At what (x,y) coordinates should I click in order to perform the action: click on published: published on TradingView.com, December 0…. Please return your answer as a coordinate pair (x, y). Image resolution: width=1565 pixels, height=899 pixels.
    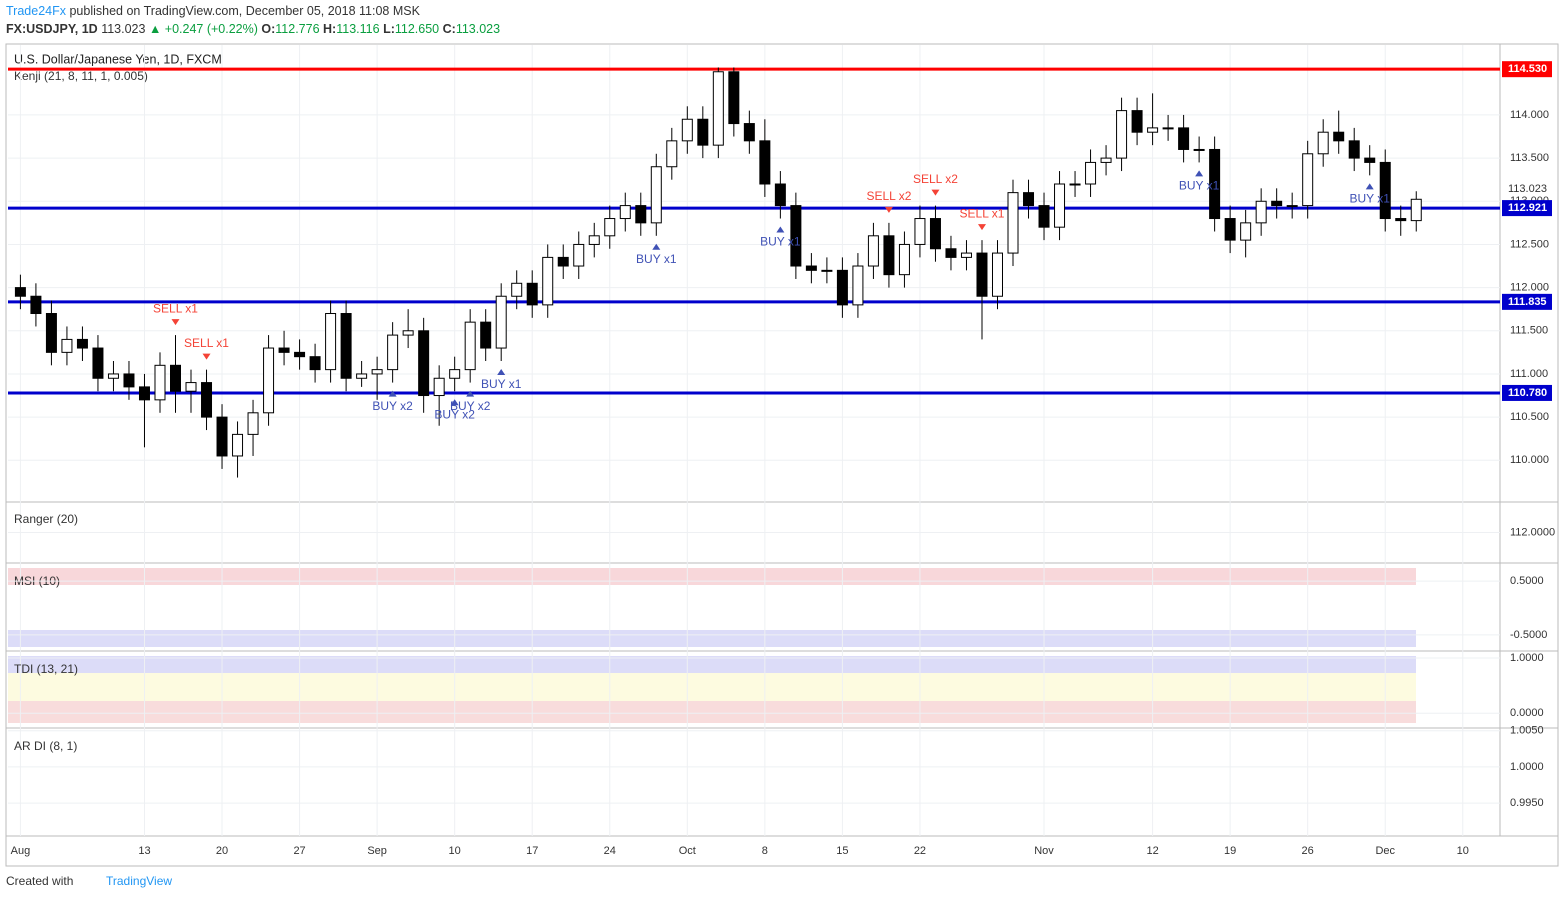
    Looking at the image, I should click on (244, 11).